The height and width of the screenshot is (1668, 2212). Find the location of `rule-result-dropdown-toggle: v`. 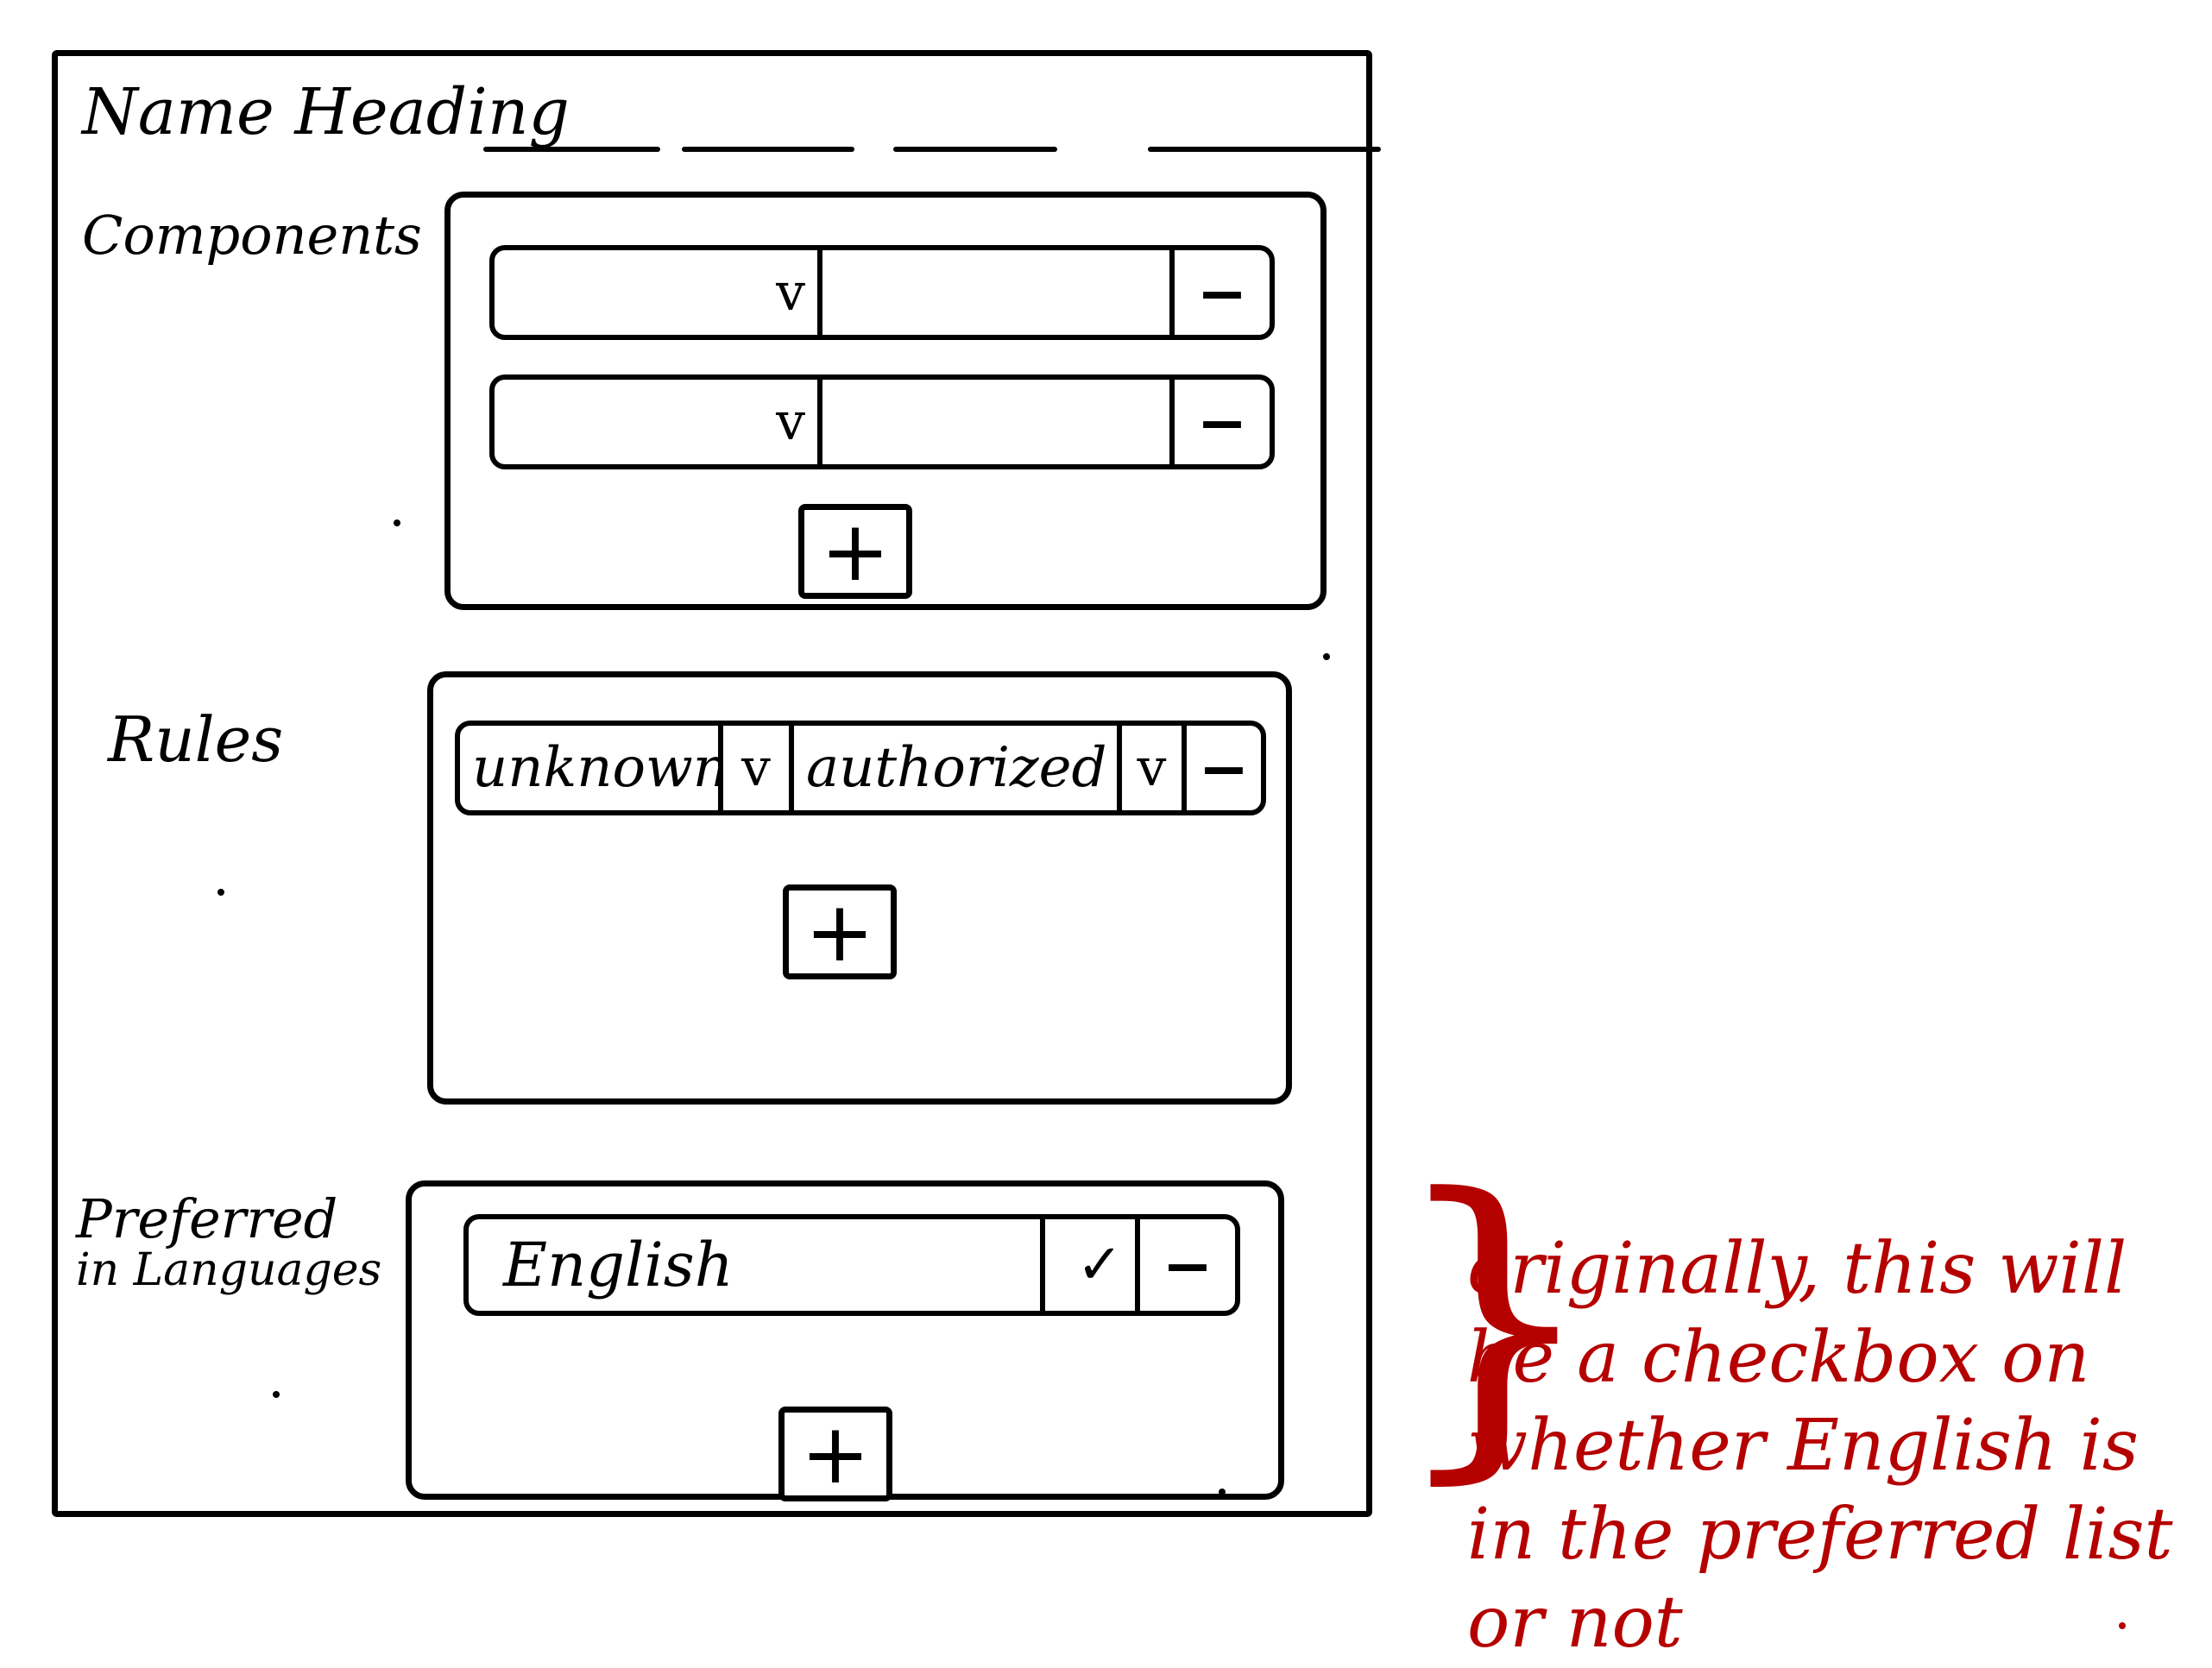

rule-result-dropdown-toggle: v is located at coordinates (1155, 768).